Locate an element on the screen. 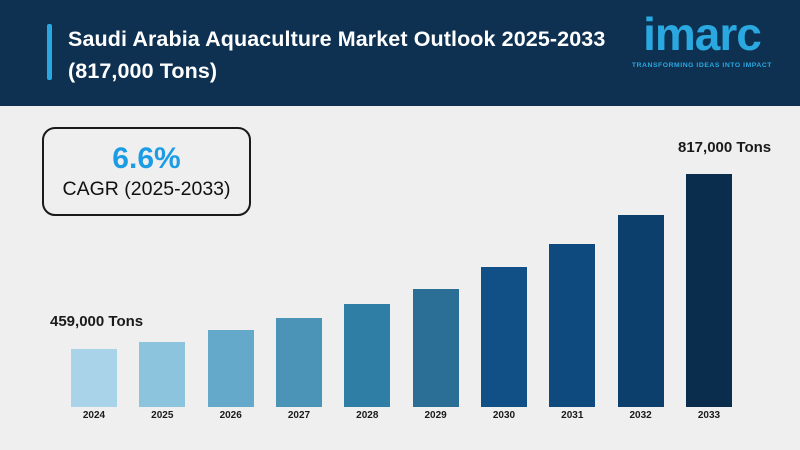  data-label-2033: 817,000 Tons is located at coordinates (725, 147).